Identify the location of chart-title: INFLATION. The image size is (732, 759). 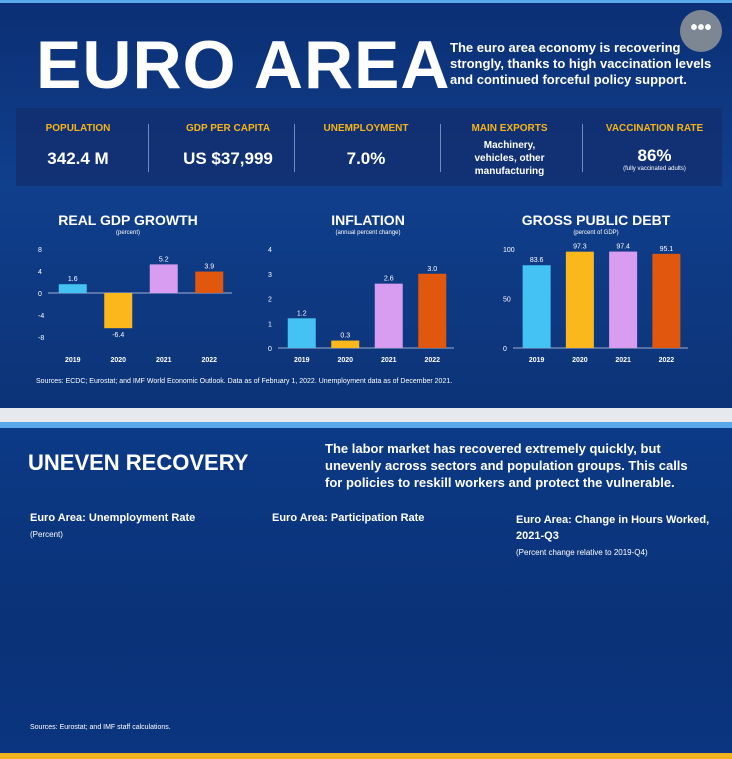
(368, 220).